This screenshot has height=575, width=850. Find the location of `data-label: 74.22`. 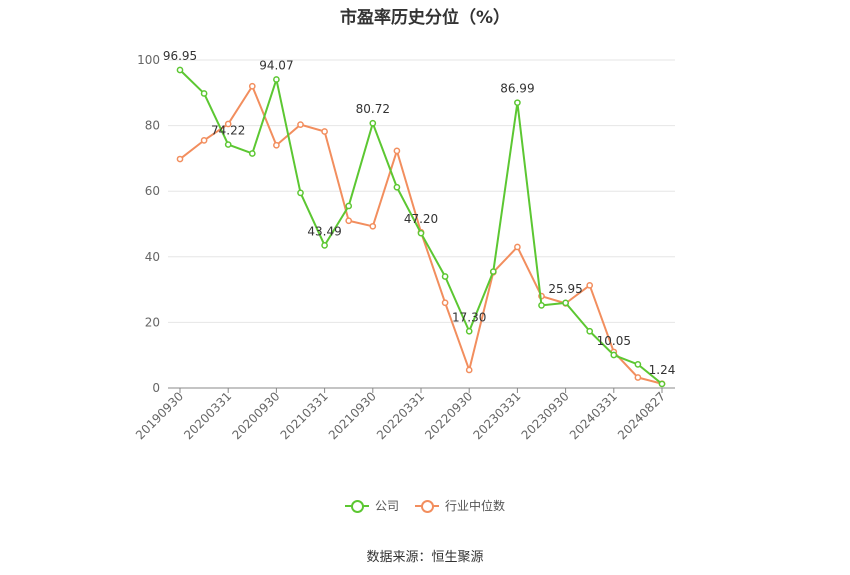

data-label: 74.22 is located at coordinates (228, 131).